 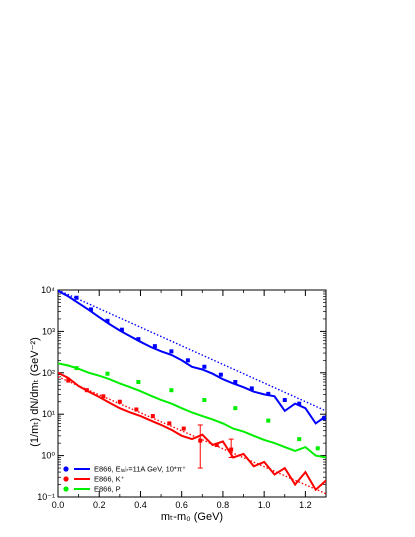 What do you see at coordinates (181, 505) in the screenshot?
I see `x-tick-label: 0.6` at bounding box center [181, 505].